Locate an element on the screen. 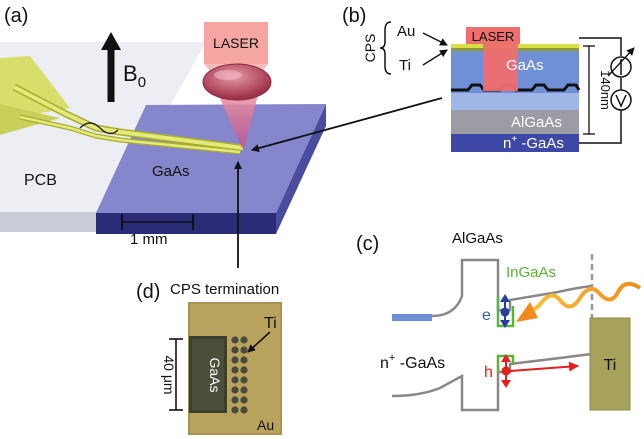  gaas-mesa is located at coordinates (208, 374).